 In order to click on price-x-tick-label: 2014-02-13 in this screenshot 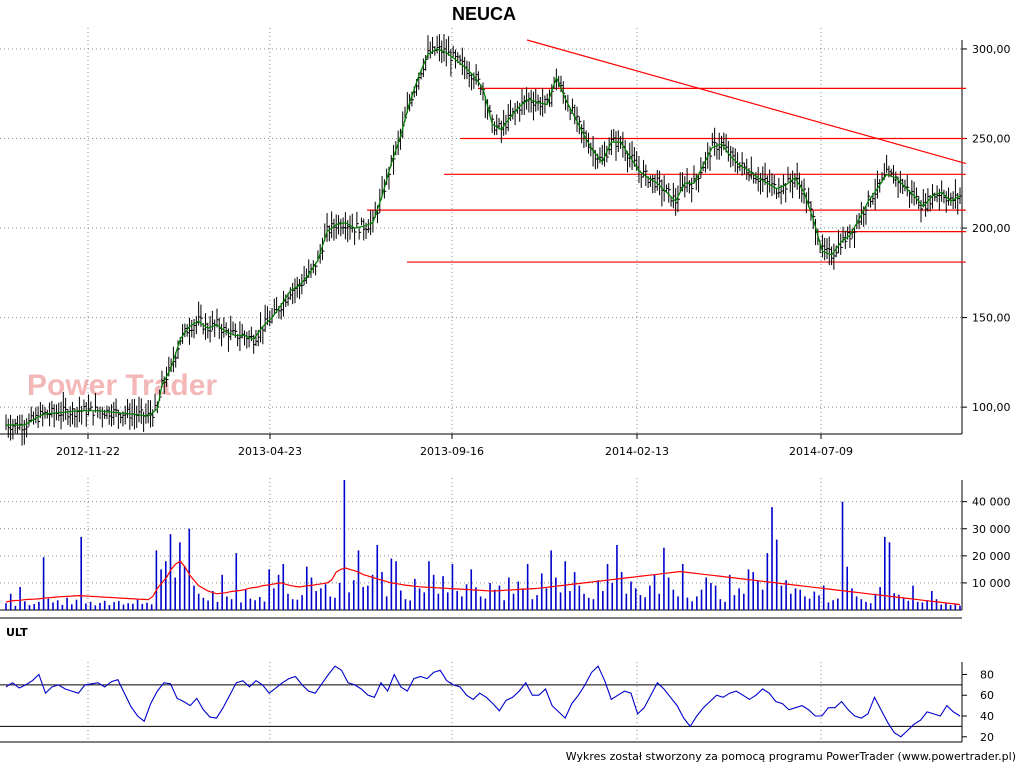, I will do `click(637, 451)`.